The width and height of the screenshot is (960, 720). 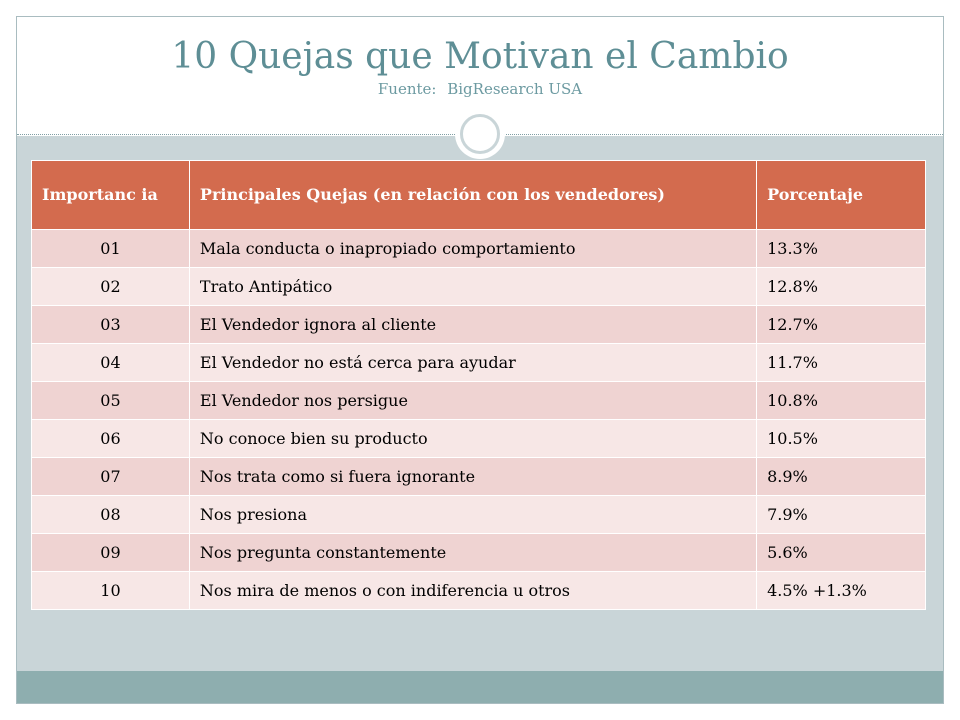 I want to click on rank-cell: 07, so click(x=110, y=476).